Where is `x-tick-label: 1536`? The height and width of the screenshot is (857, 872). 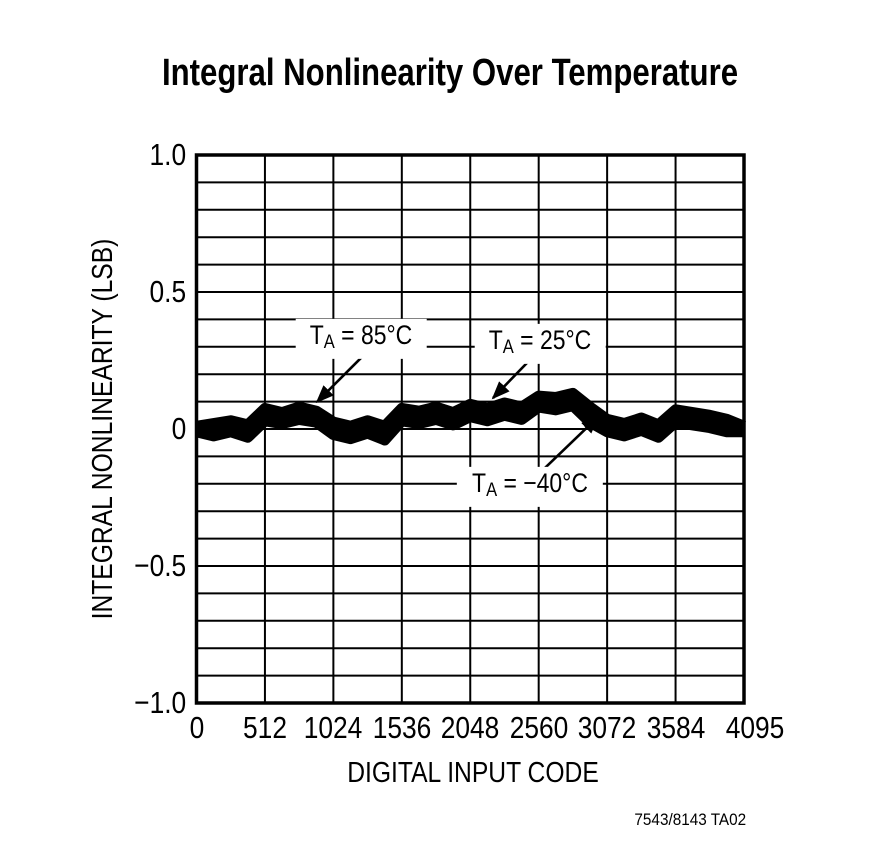 x-tick-label: 1536 is located at coordinates (402, 727).